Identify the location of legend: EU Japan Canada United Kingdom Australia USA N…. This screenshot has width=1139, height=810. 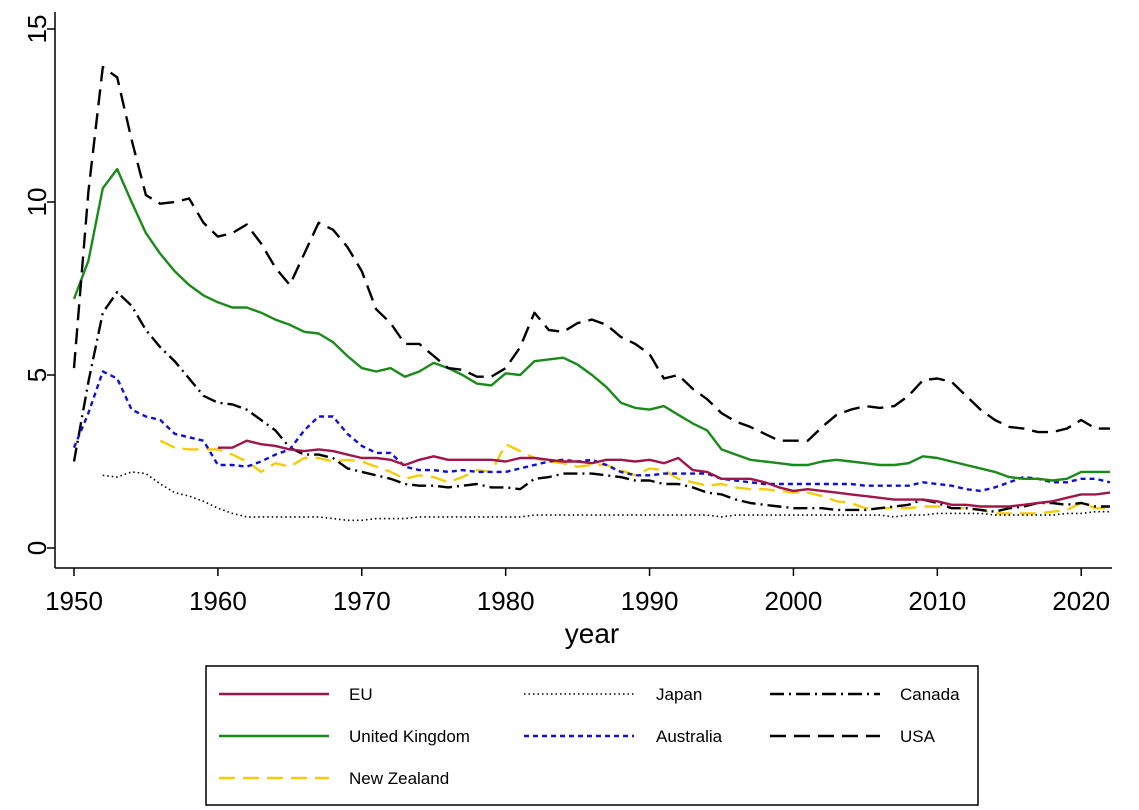
(592, 735).